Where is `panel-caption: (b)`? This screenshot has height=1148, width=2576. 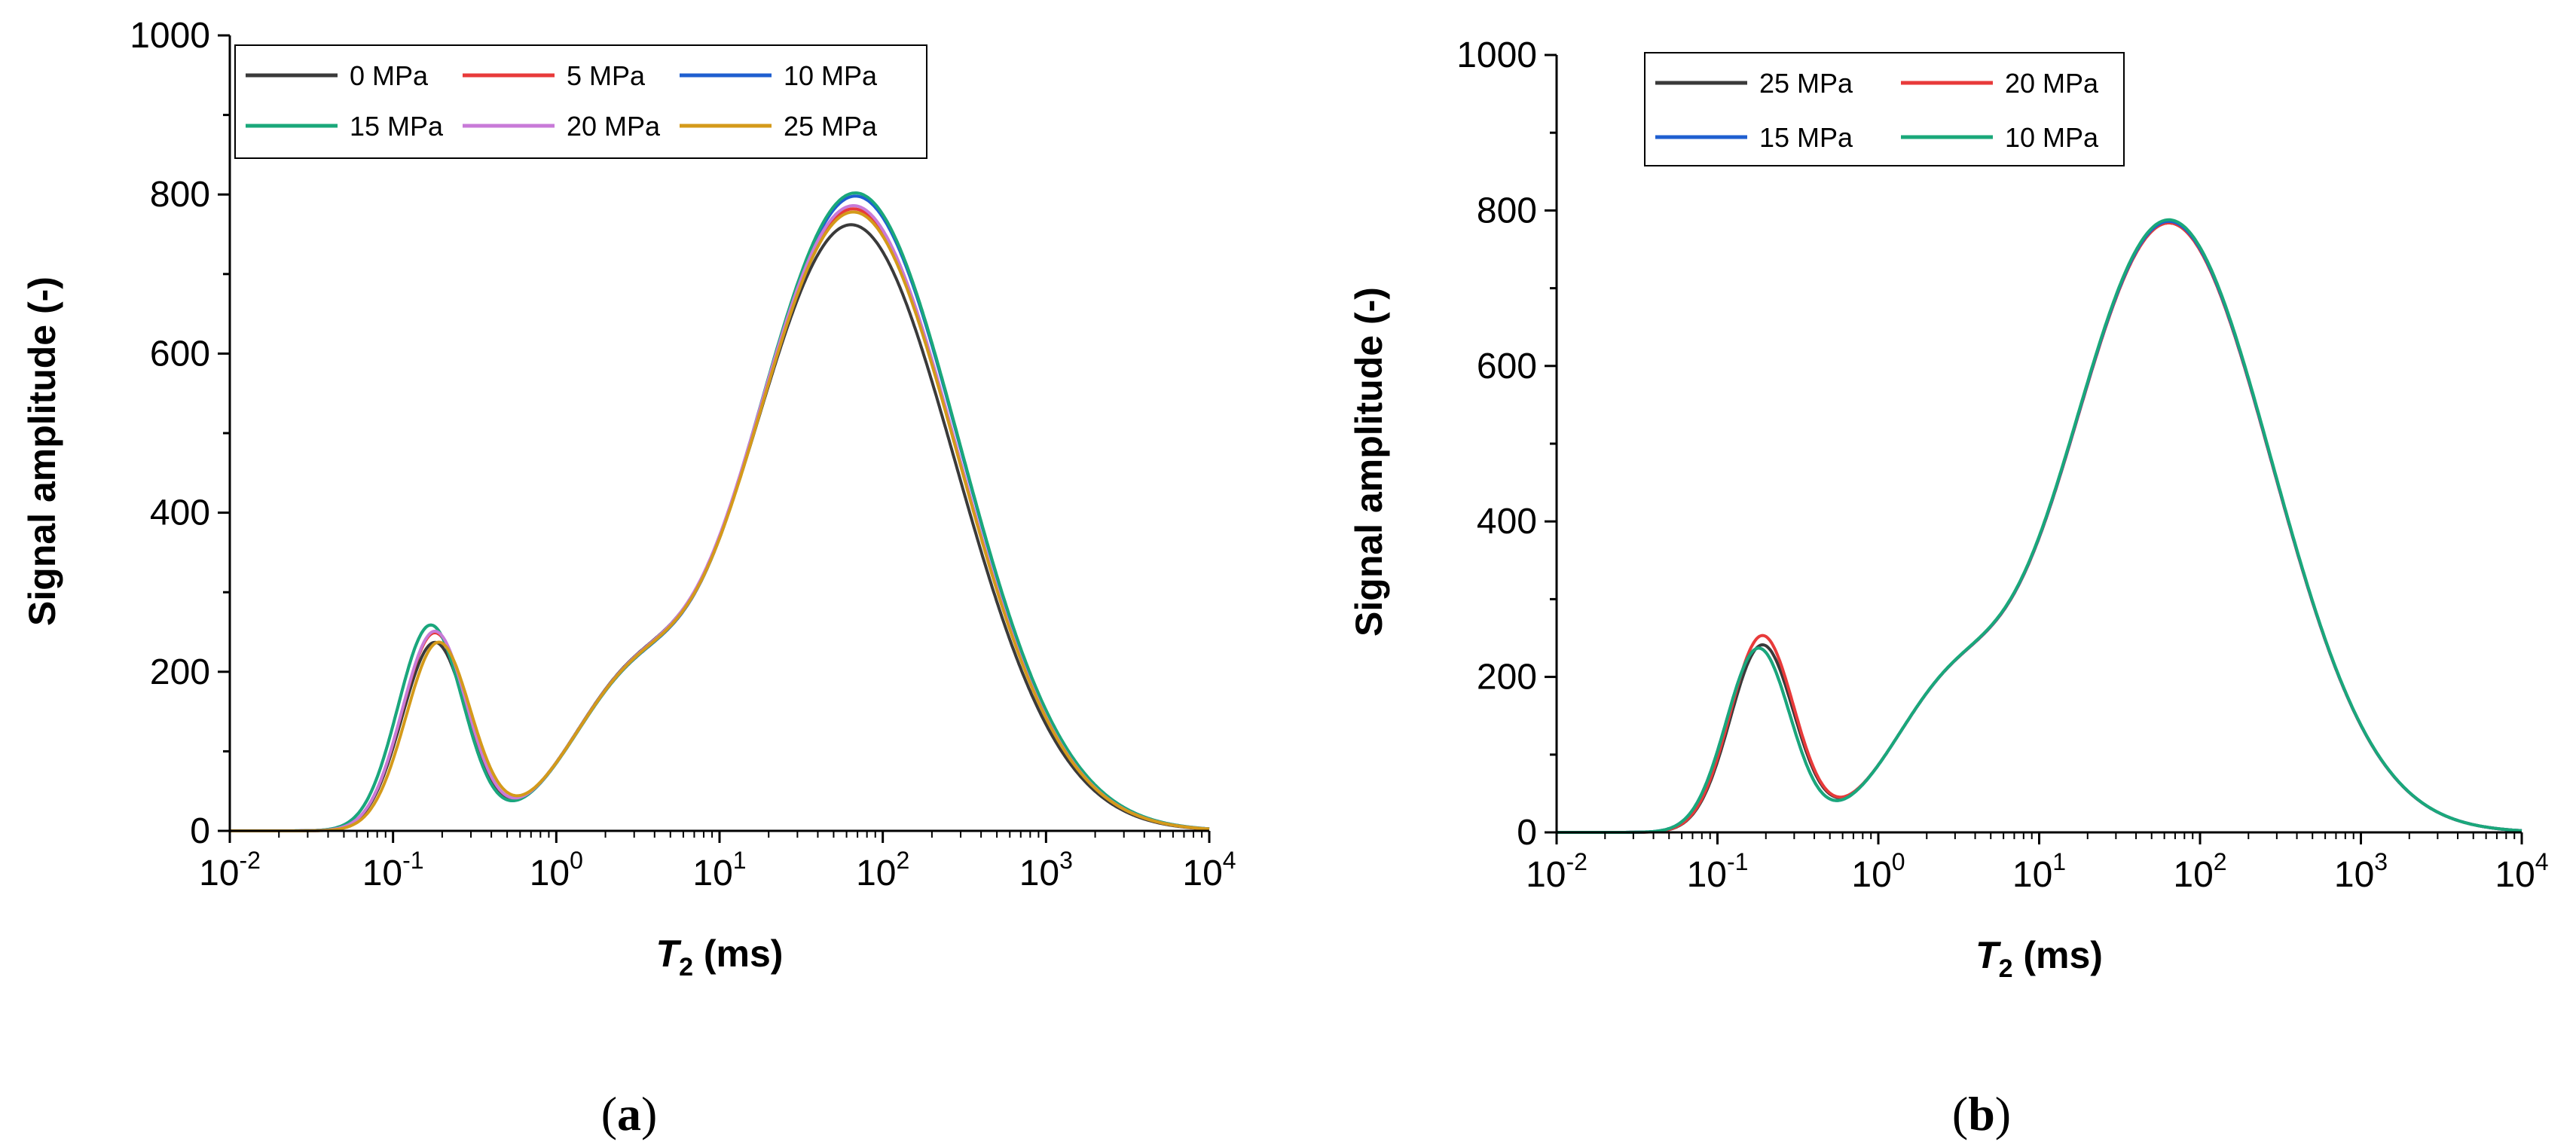 panel-caption: (b) is located at coordinates (1981, 1113).